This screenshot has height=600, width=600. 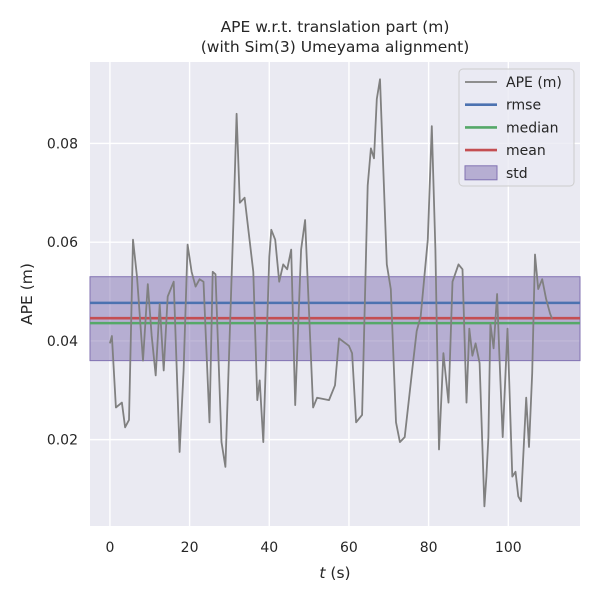 What do you see at coordinates (269, 548) in the screenshot?
I see `x-tick-label: 40` at bounding box center [269, 548].